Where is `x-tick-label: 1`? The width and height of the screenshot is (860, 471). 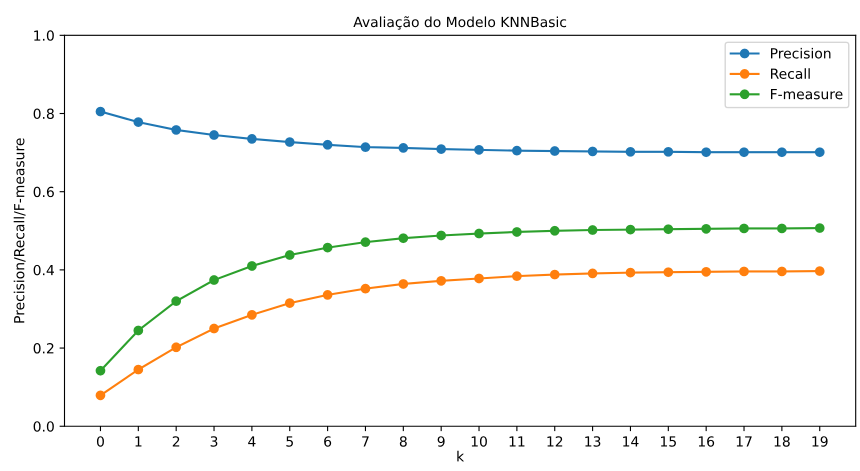 x-tick-label: 1 is located at coordinates (138, 441).